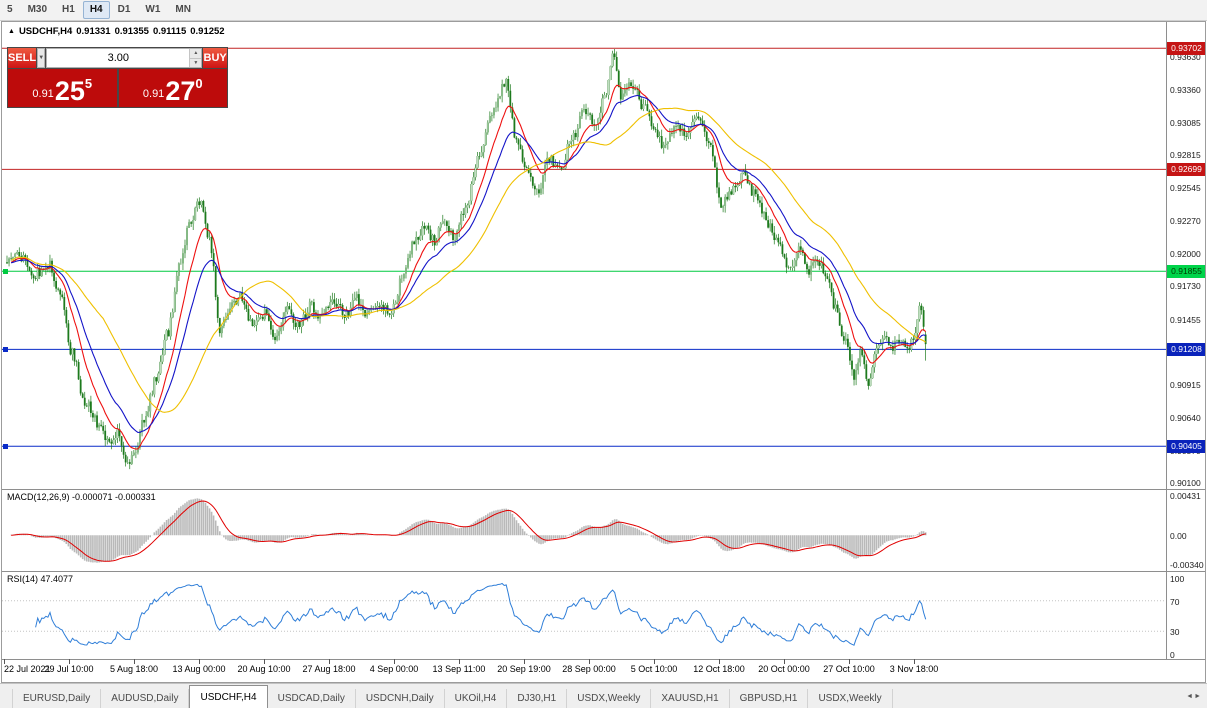 This screenshot has height=708, width=1207. What do you see at coordinates (1186, 48) in the screenshot?
I see `price-line-badge: 0.93702` at bounding box center [1186, 48].